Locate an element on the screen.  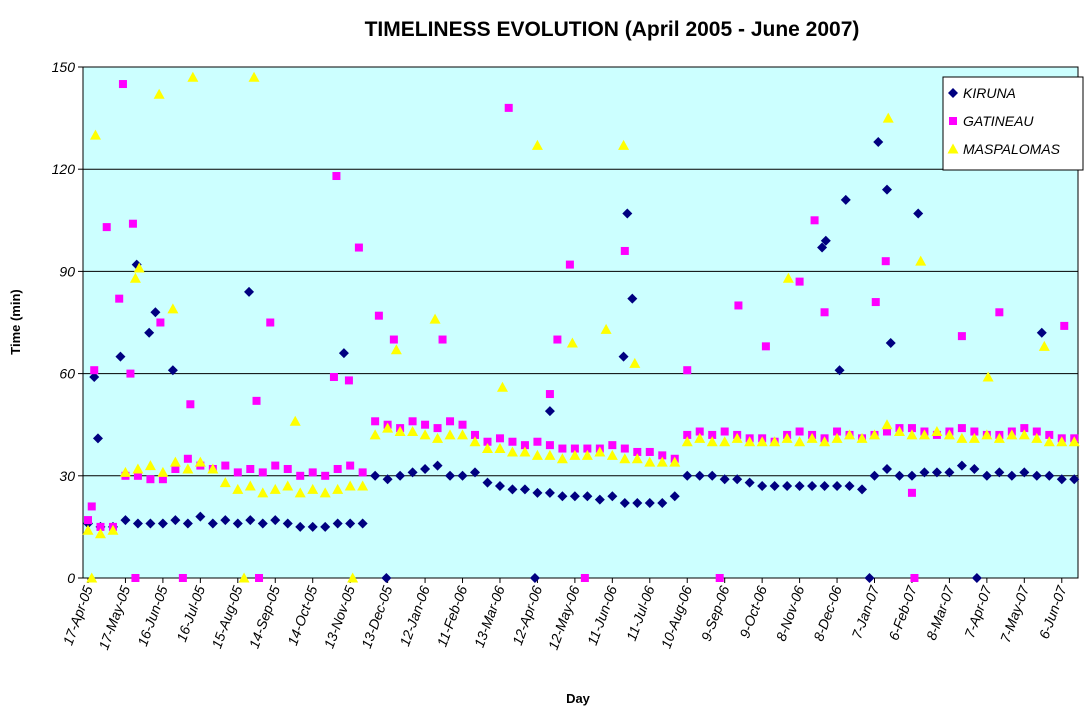
x-tick-label: 13-Mar-06 is located at coordinates (489, 616).